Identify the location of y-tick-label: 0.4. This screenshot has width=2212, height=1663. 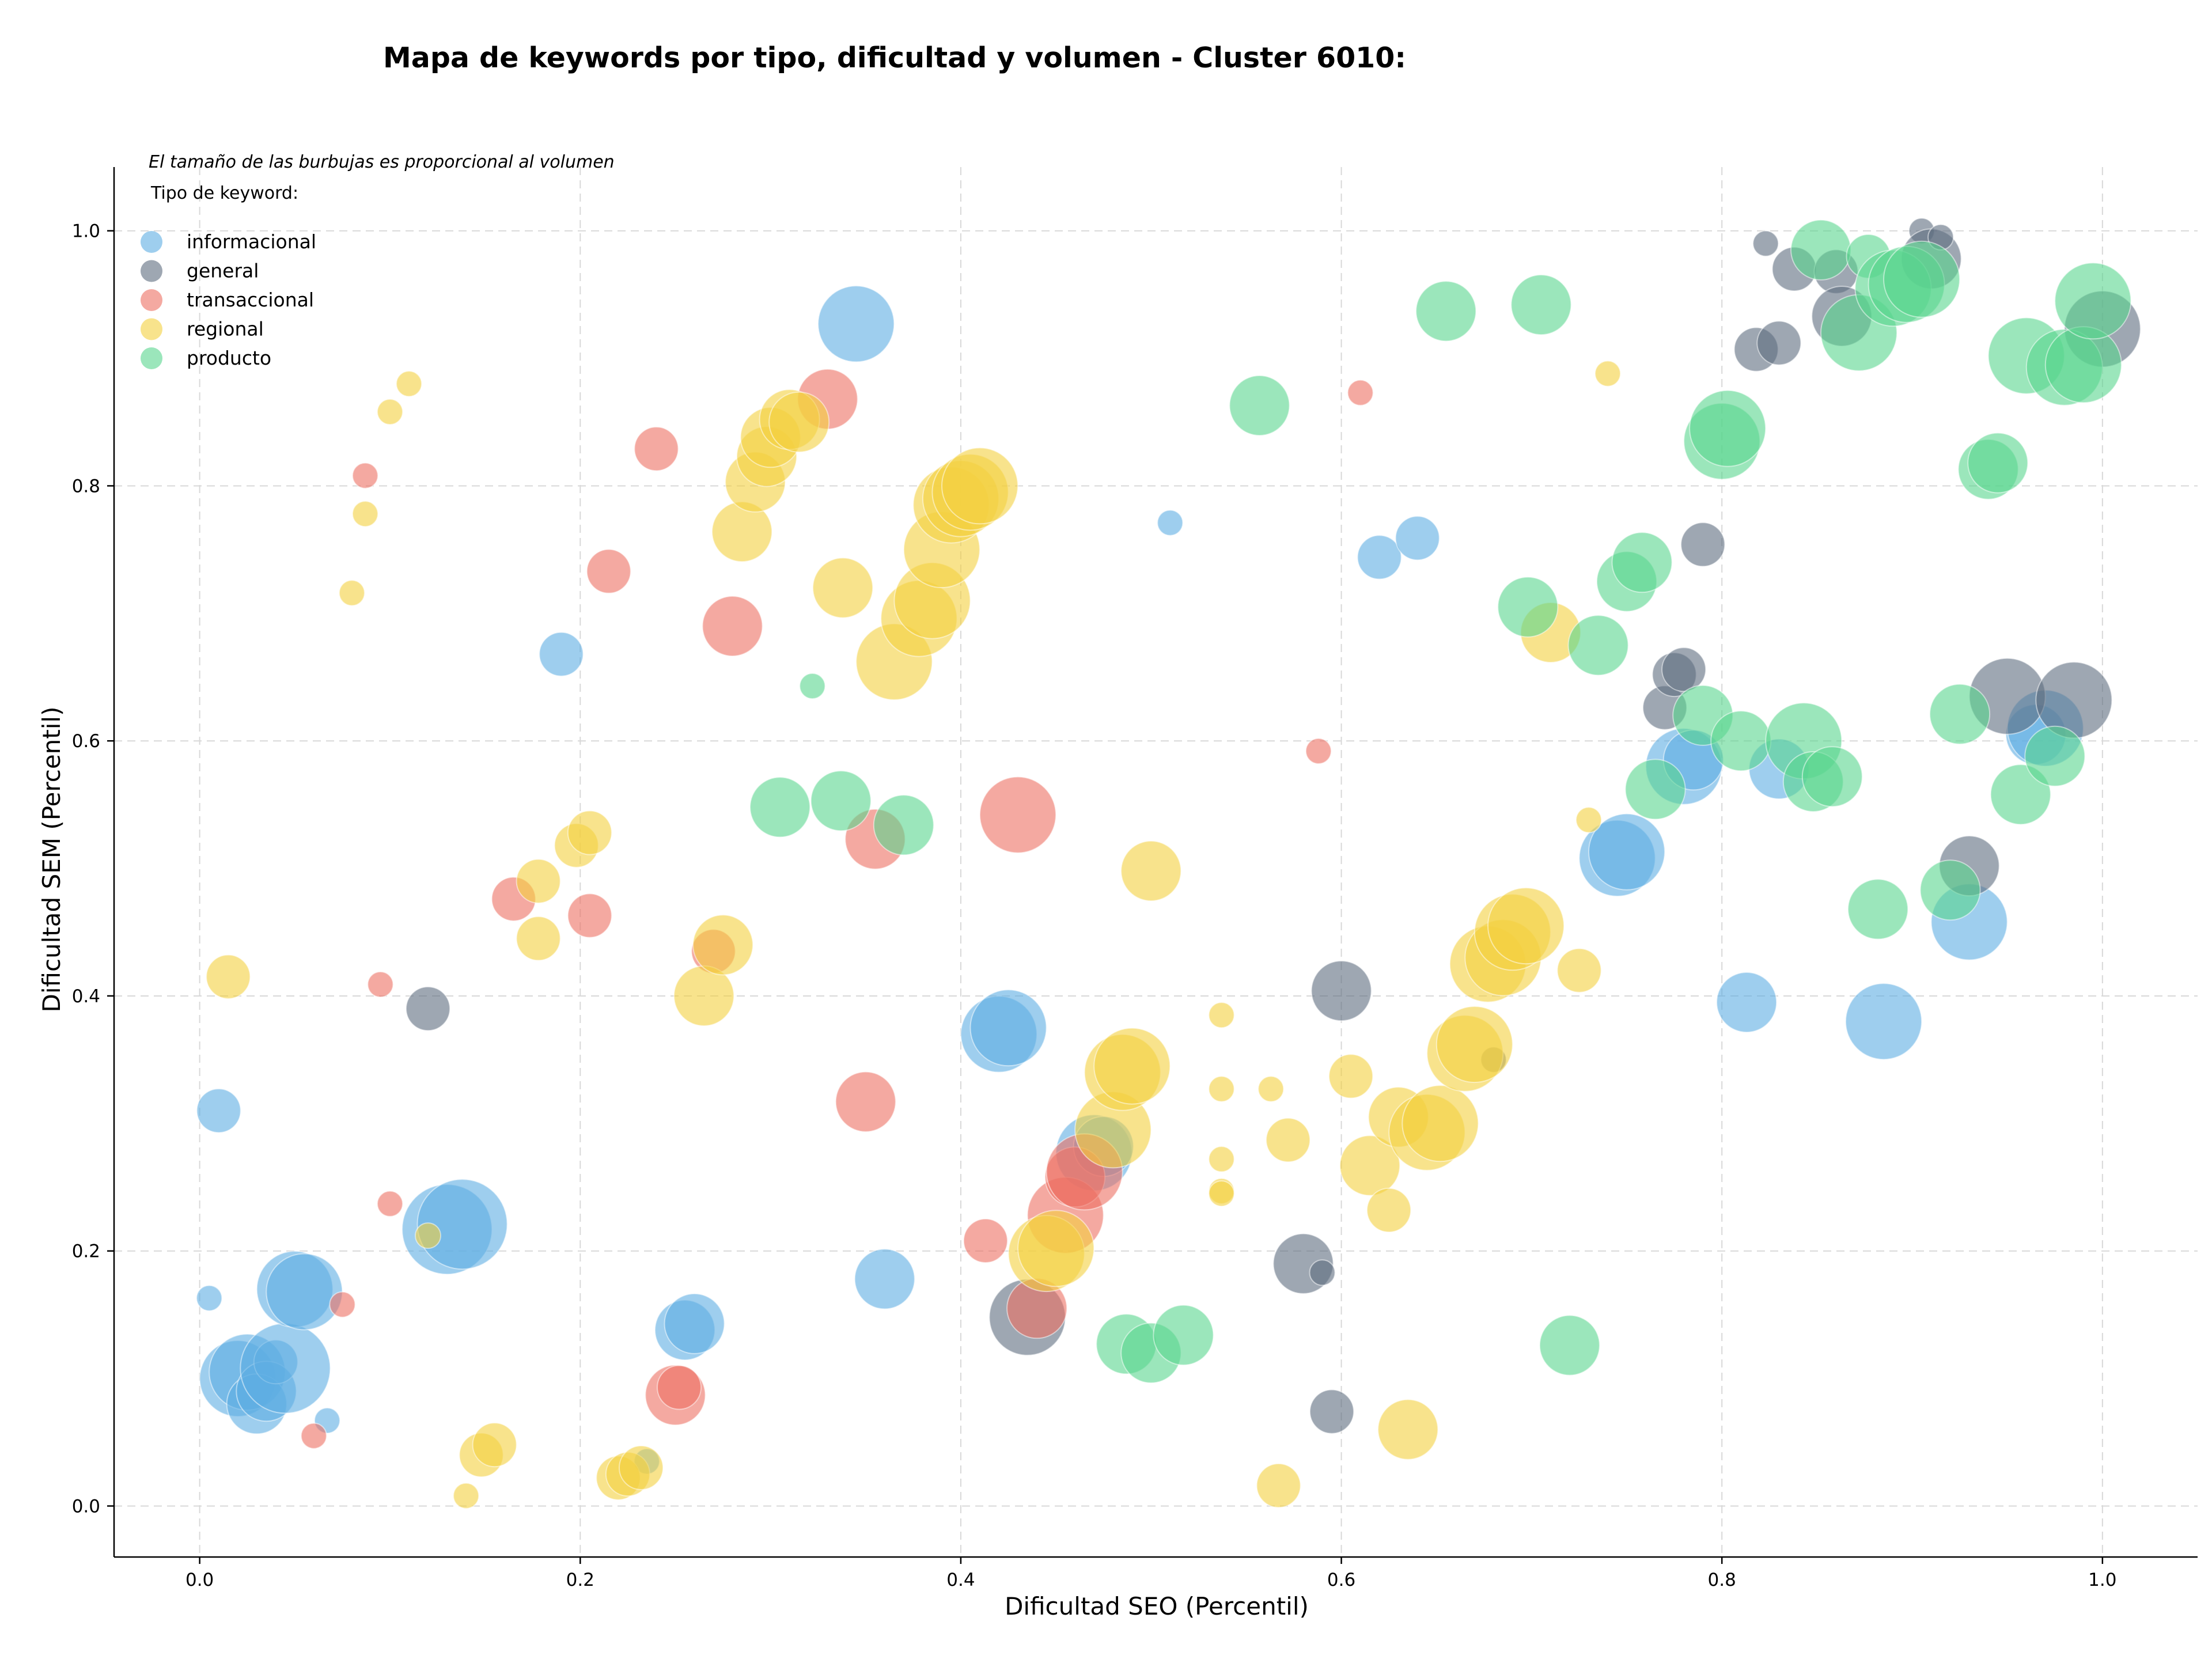
(86, 996).